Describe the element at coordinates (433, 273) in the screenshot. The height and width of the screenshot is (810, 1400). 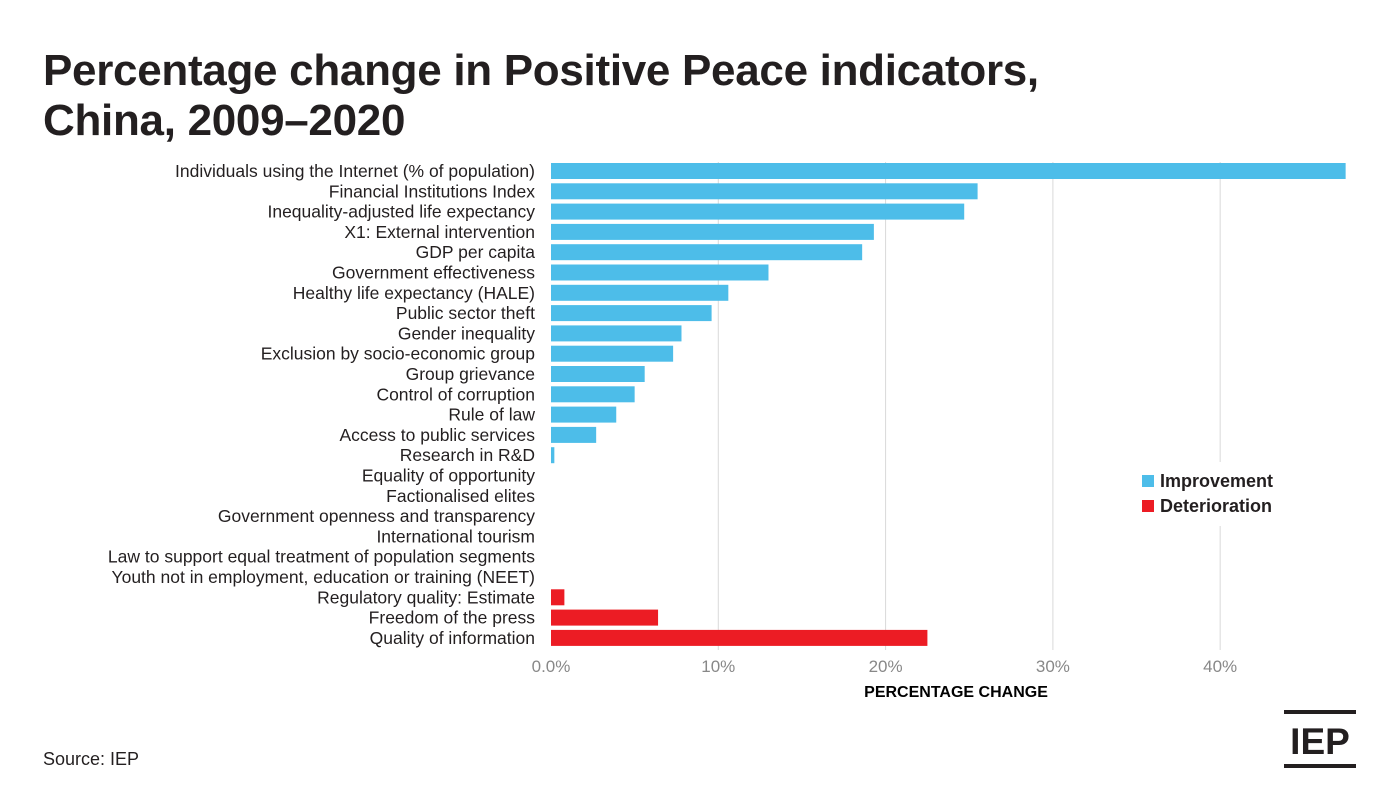
I see `category-label: Government effectiveness` at that location.